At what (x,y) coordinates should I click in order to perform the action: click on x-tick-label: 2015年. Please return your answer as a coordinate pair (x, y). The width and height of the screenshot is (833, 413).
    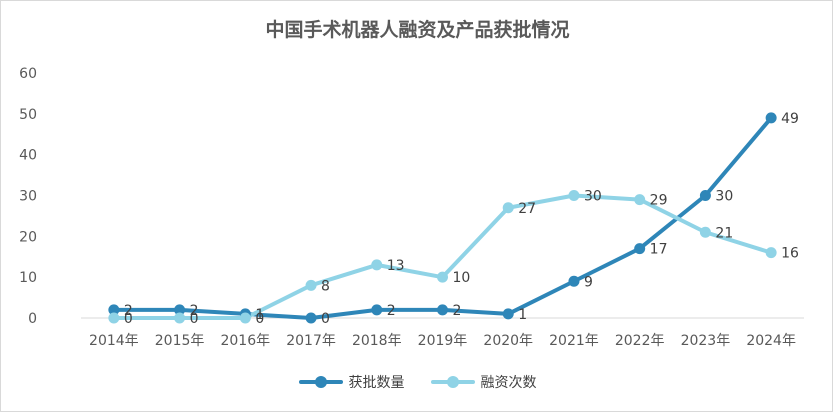
    Looking at the image, I should click on (180, 341).